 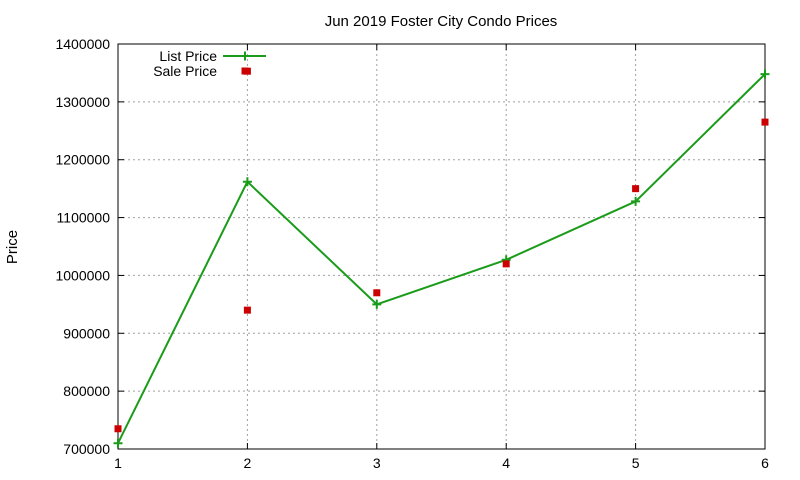 What do you see at coordinates (82, 44) in the screenshot?
I see `y-tick-label: 1400000` at bounding box center [82, 44].